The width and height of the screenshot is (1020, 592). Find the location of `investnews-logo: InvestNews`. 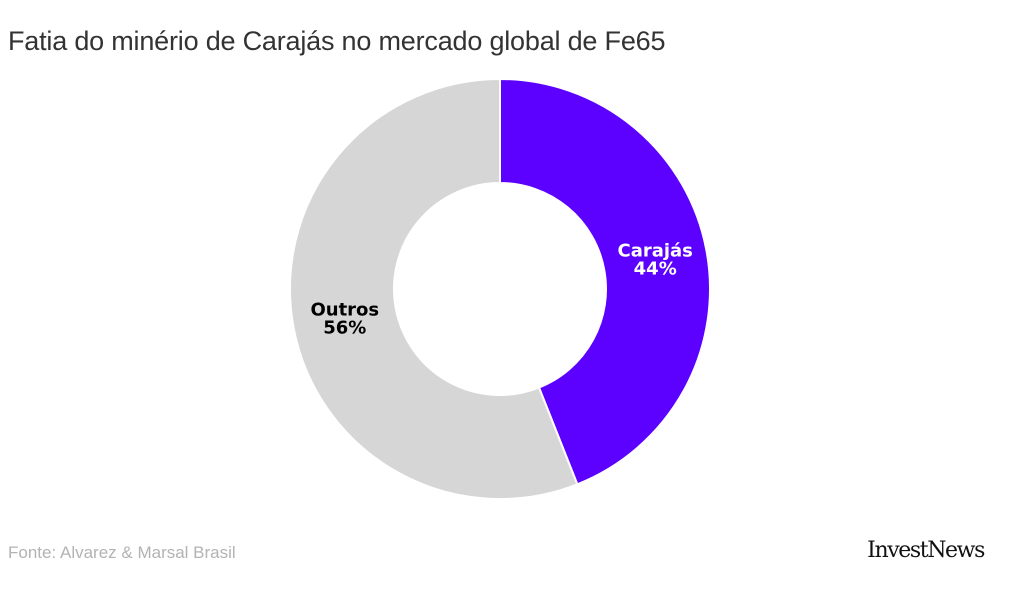

investnews-logo: InvestNews is located at coordinates (926, 550).